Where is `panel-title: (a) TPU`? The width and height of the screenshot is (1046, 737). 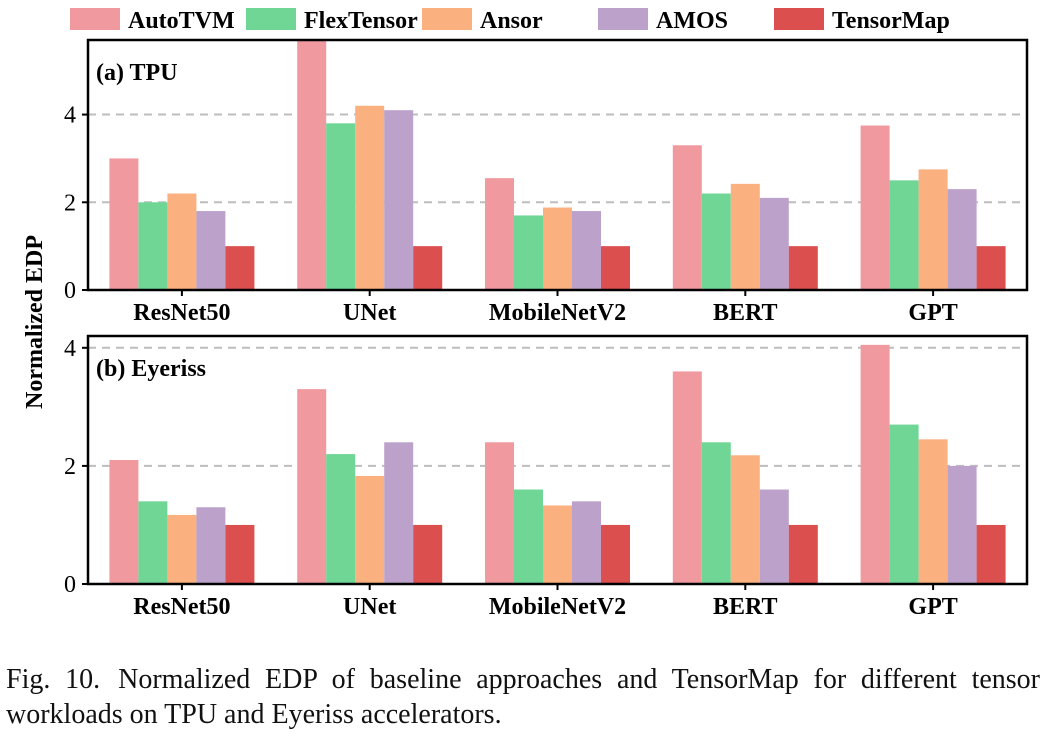
panel-title: (a) TPU is located at coordinates (137, 73).